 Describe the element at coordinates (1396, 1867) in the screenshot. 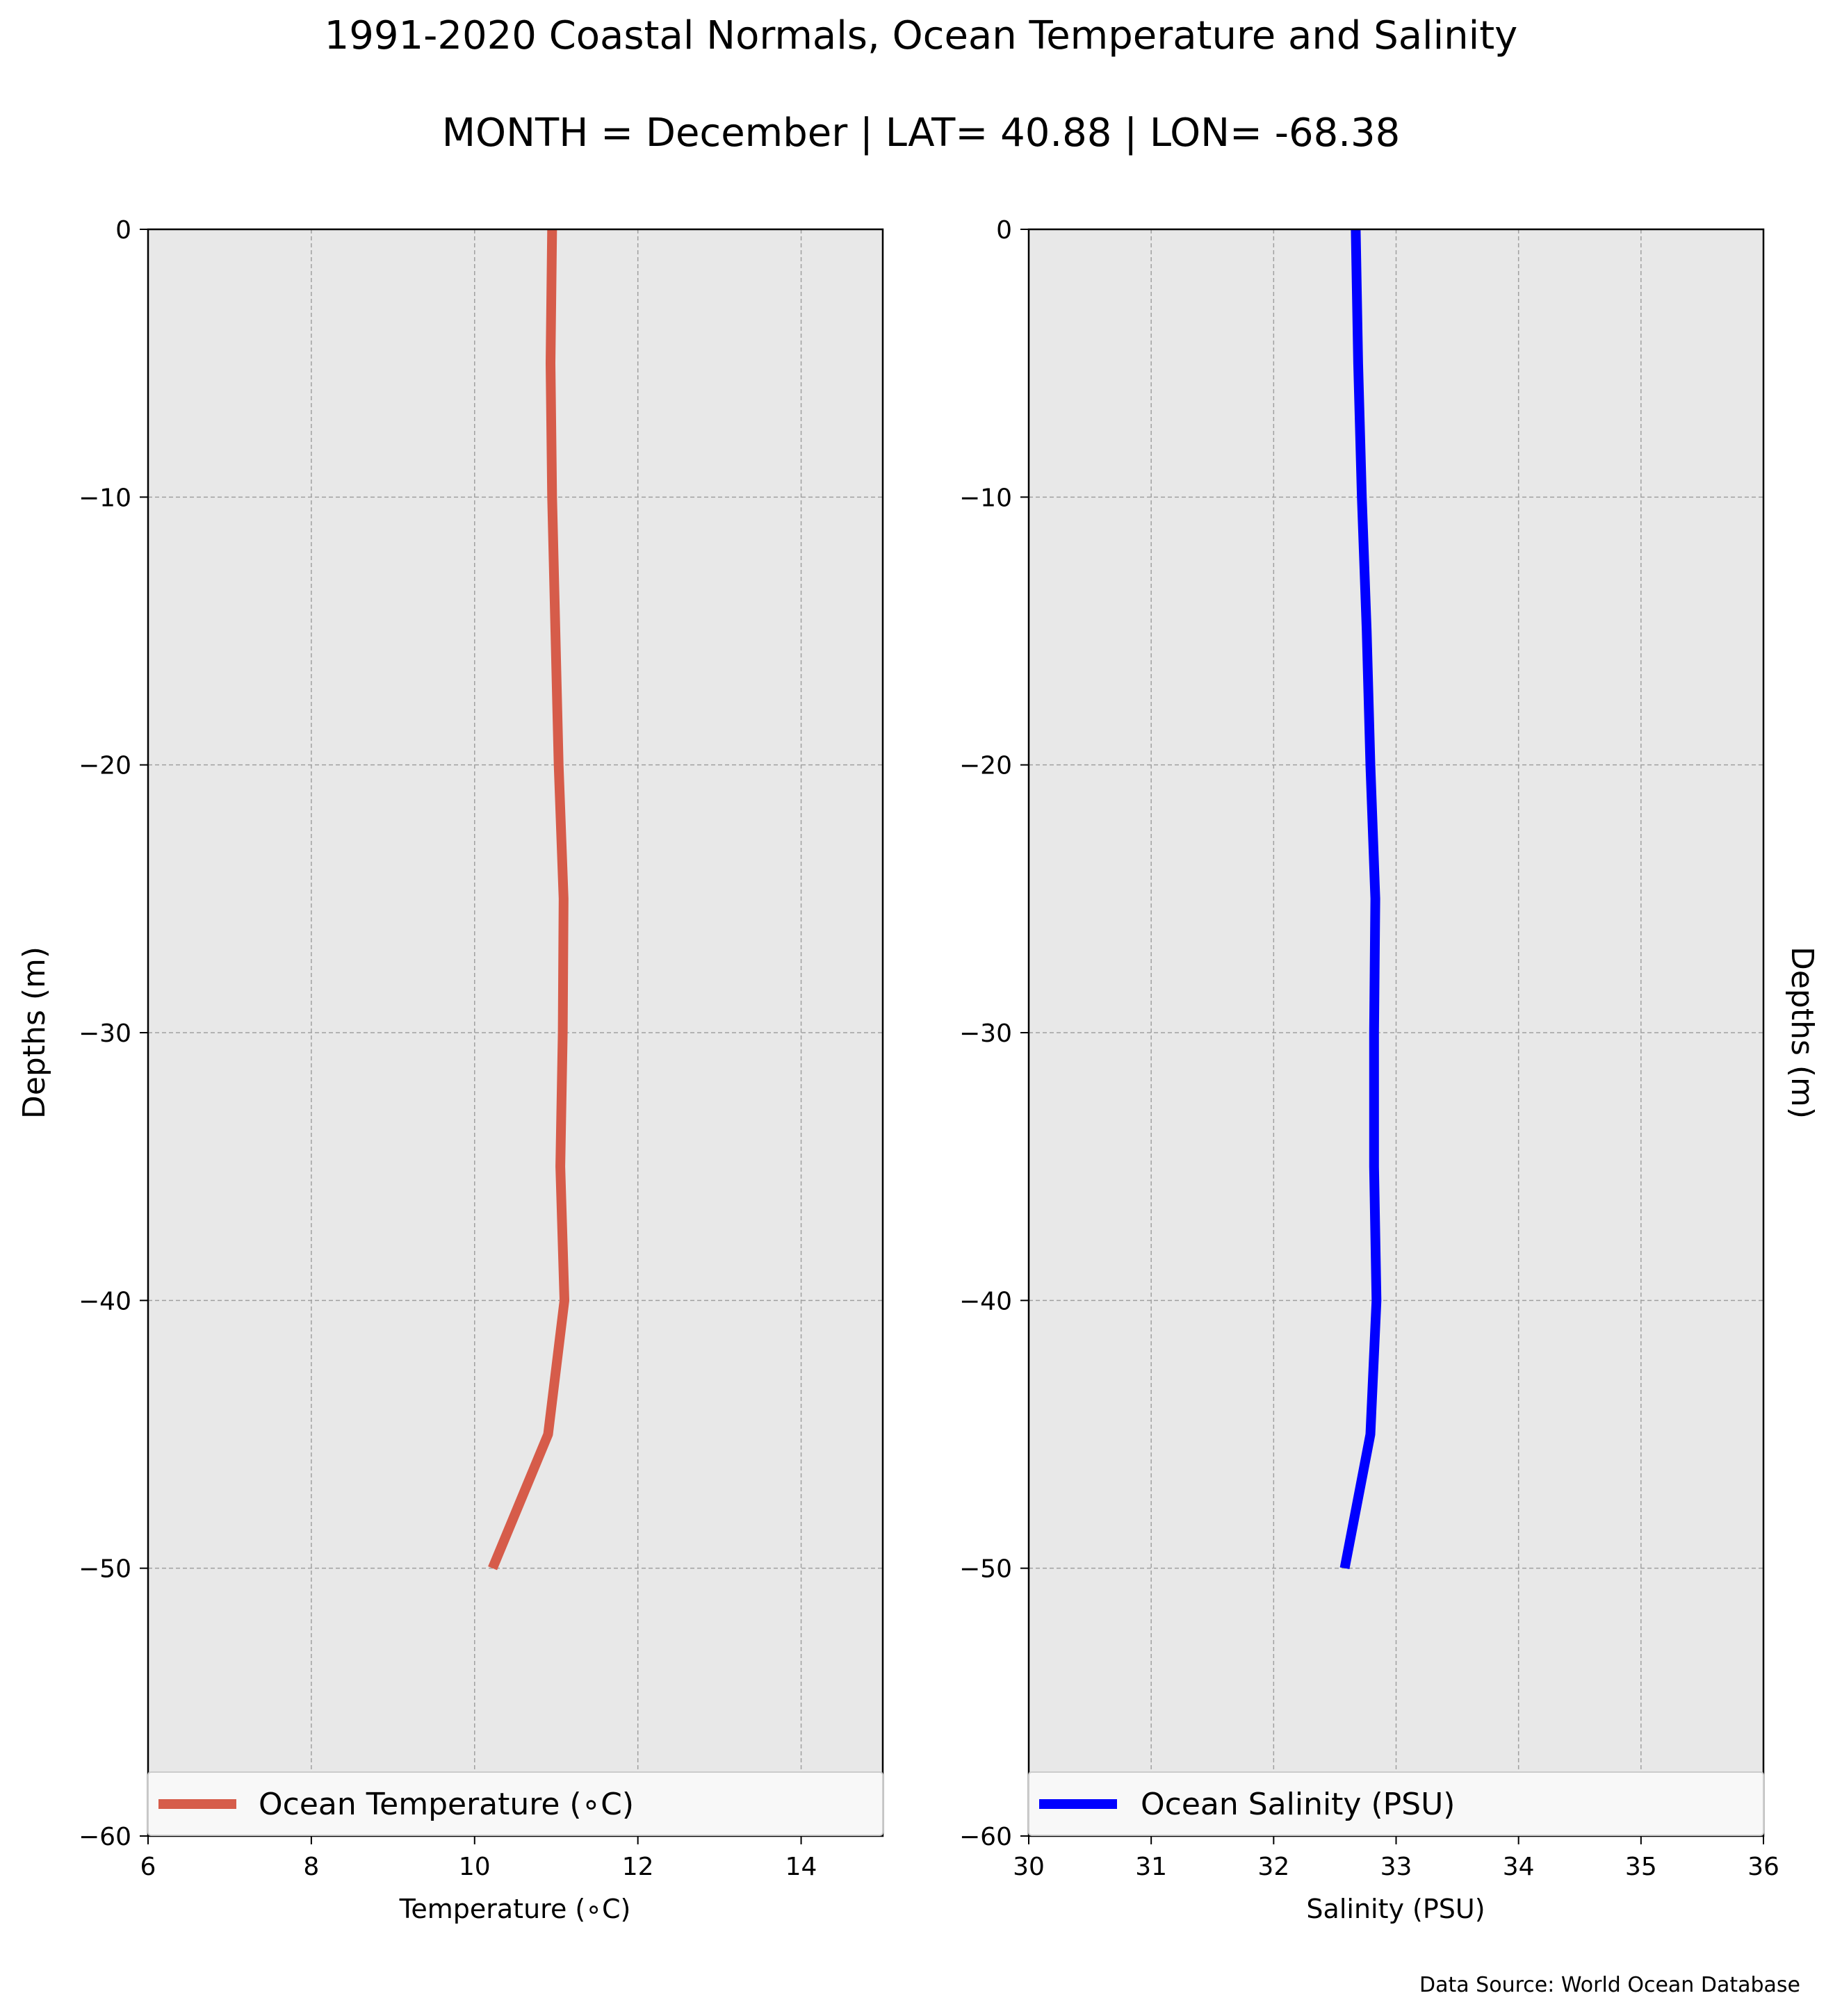

I see `x-tick-label: 33` at that location.